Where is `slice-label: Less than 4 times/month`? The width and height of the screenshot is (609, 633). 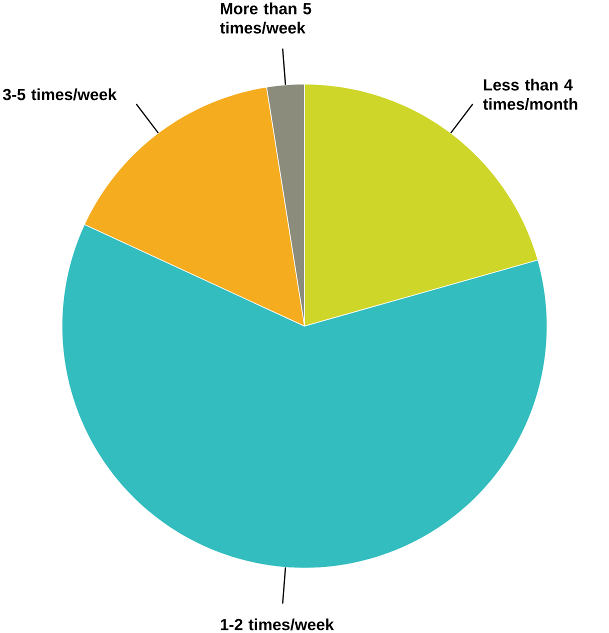
slice-label: Less than 4 times/month is located at coordinates (530, 94).